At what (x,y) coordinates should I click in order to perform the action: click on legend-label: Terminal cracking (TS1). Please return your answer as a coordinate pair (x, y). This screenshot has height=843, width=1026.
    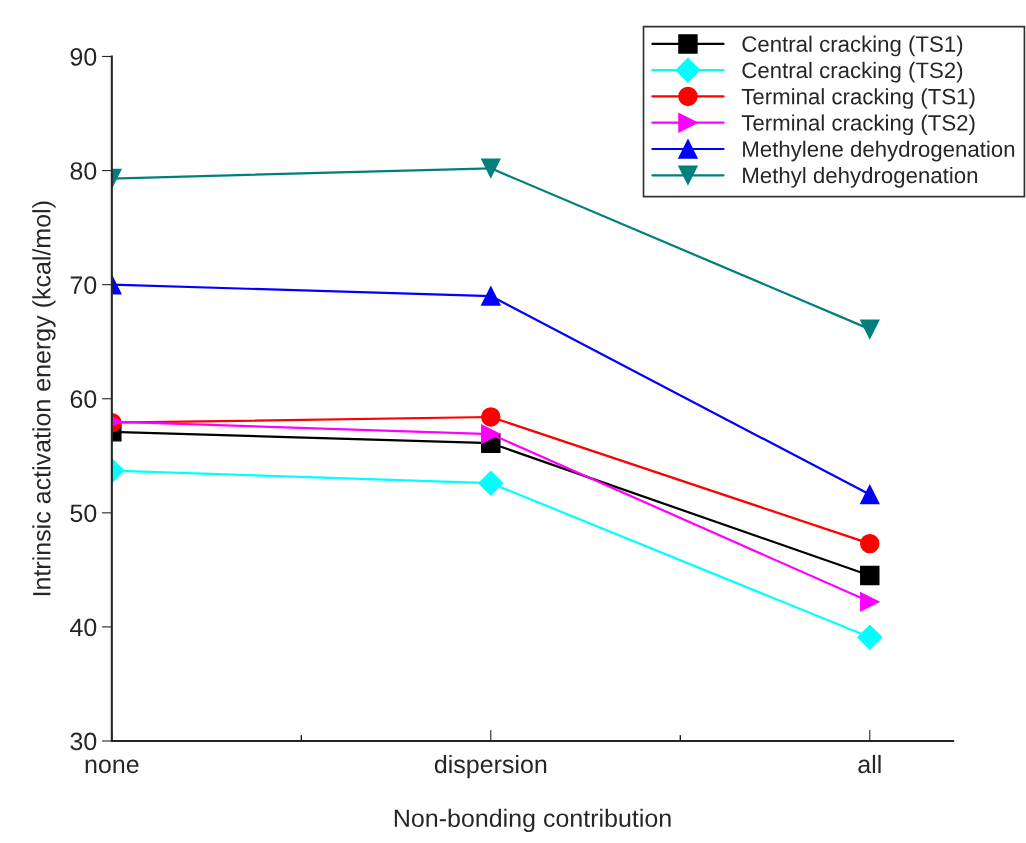
    Looking at the image, I should click on (858, 98).